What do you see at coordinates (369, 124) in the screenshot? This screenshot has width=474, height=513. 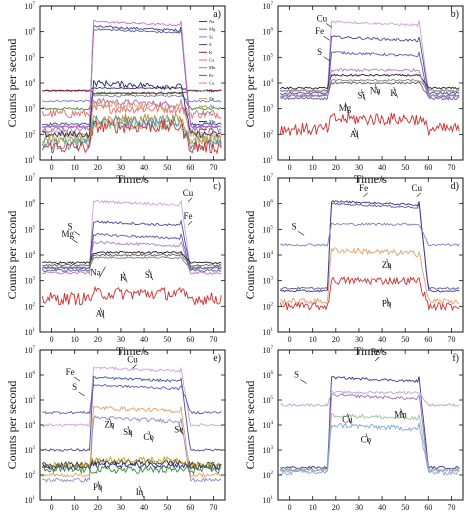 I see `series-line-al` at bounding box center [369, 124].